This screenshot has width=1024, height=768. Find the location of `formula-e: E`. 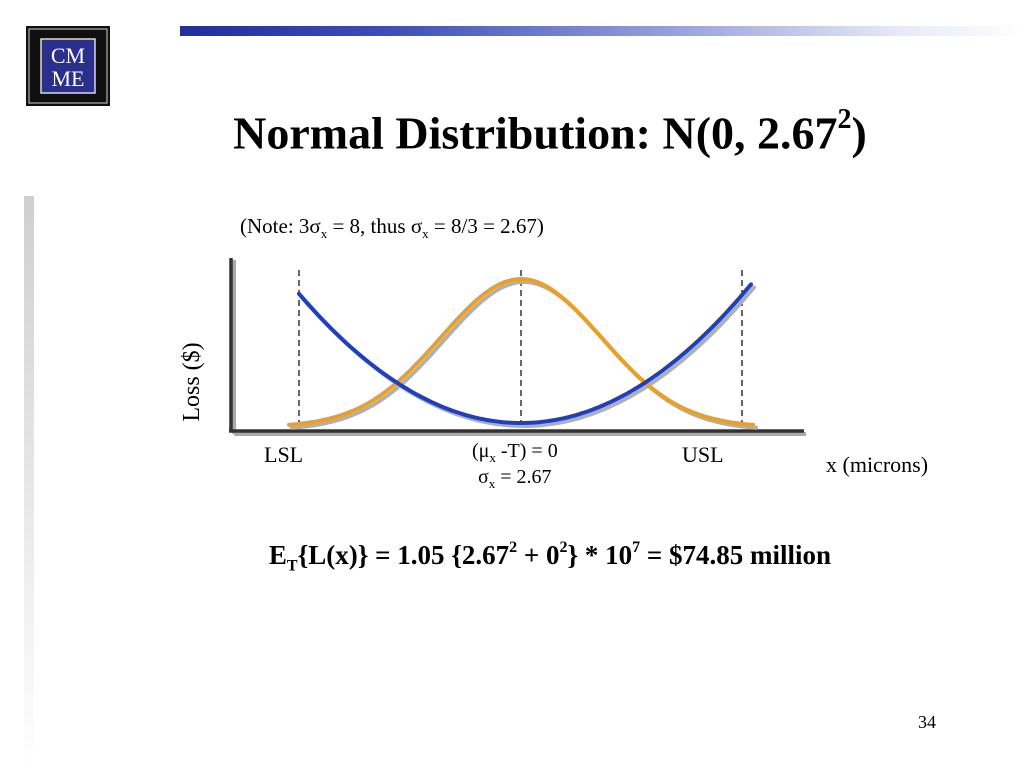

formula-e: E is located at coordinates (277, 555).